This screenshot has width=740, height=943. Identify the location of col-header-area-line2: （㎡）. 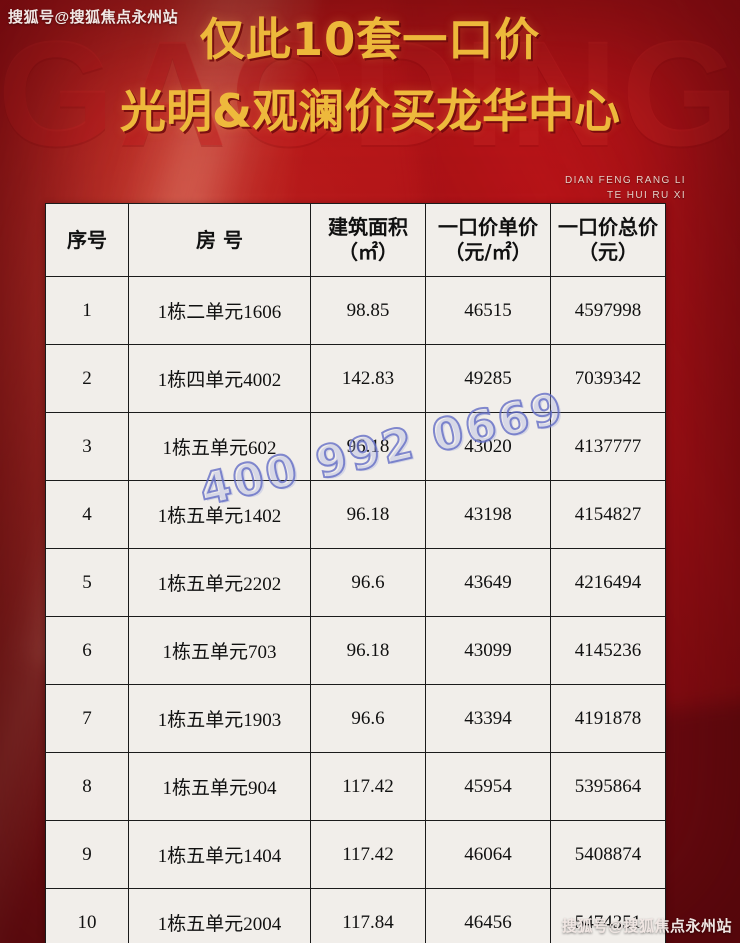
(368, 252).